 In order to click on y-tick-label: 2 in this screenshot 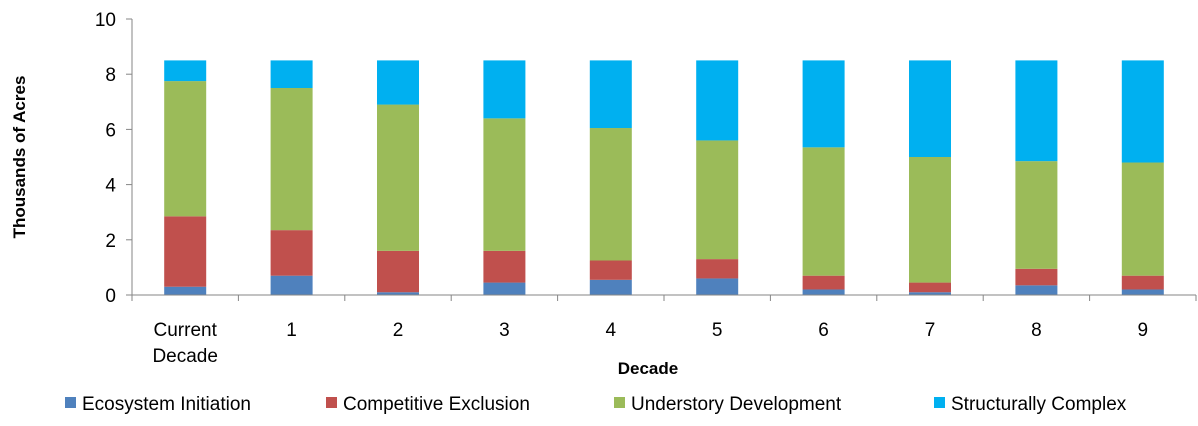, I will do `click(110, 241)`.